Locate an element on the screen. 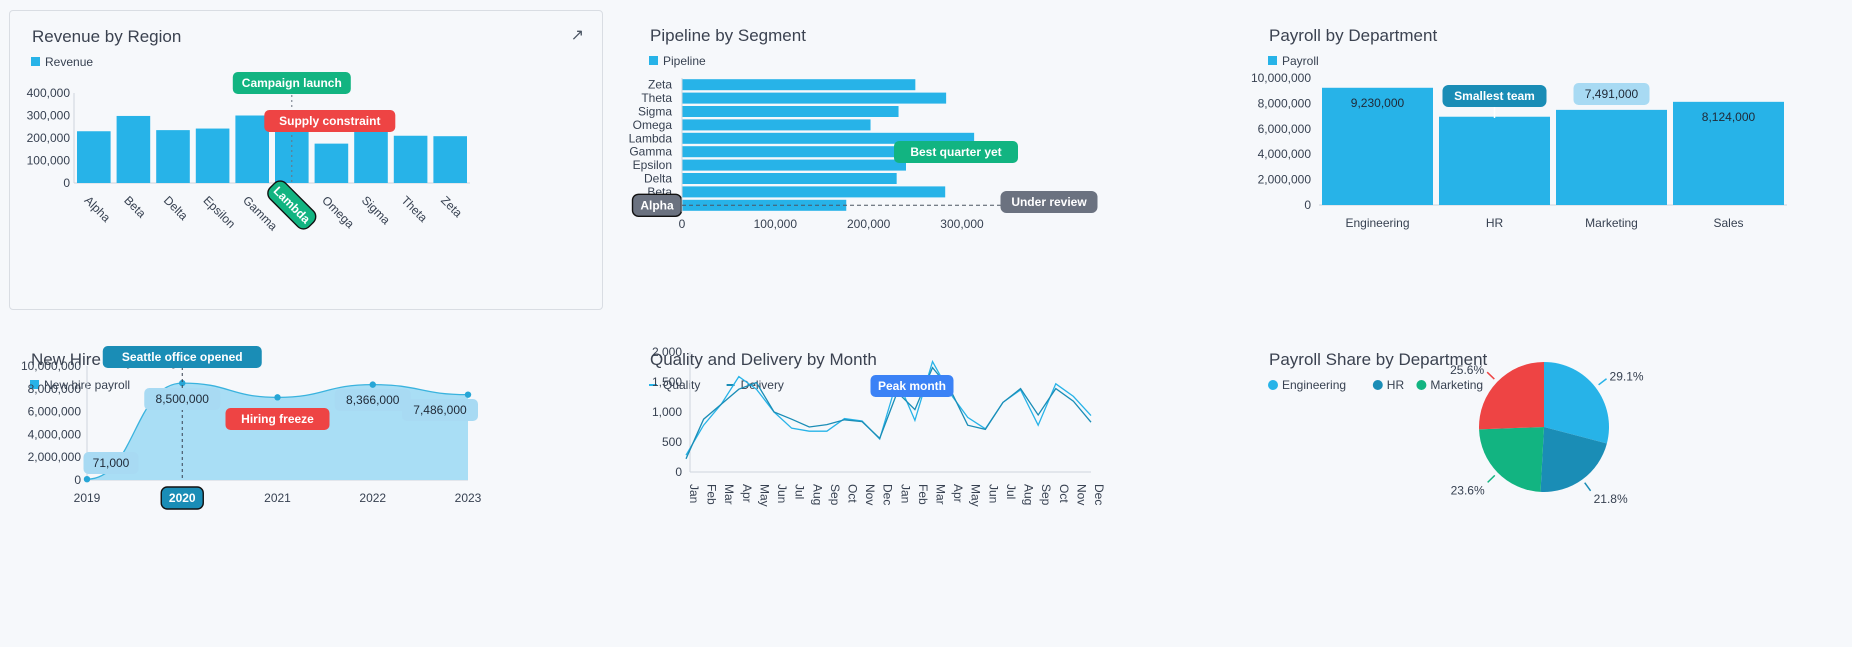 The height and width of the screenshot is (647, 1852). annotation-hiring-freeze: Hiring freeze is located at coordinates (277, 419).